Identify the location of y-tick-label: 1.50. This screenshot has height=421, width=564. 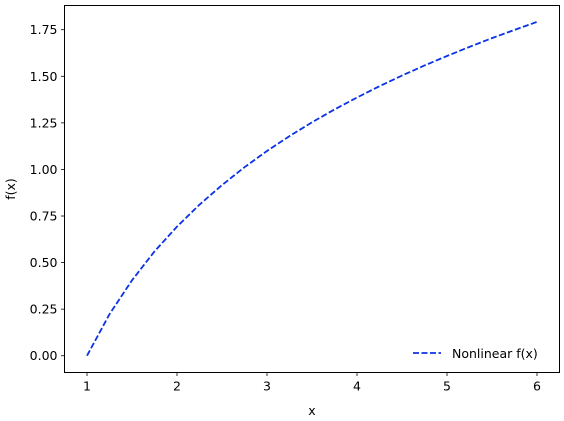
(44, 76).